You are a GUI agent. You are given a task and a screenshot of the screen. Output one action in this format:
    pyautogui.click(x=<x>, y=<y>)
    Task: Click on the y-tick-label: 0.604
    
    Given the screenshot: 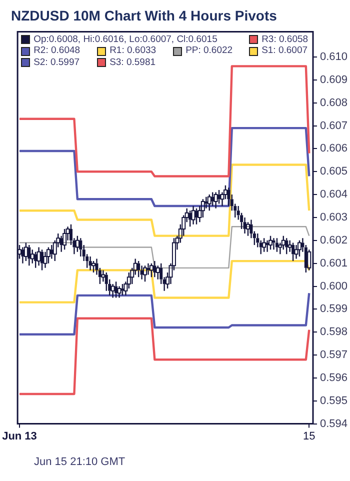 What is the action you would take?
    pyautogui.click(x=334, y=194)
    